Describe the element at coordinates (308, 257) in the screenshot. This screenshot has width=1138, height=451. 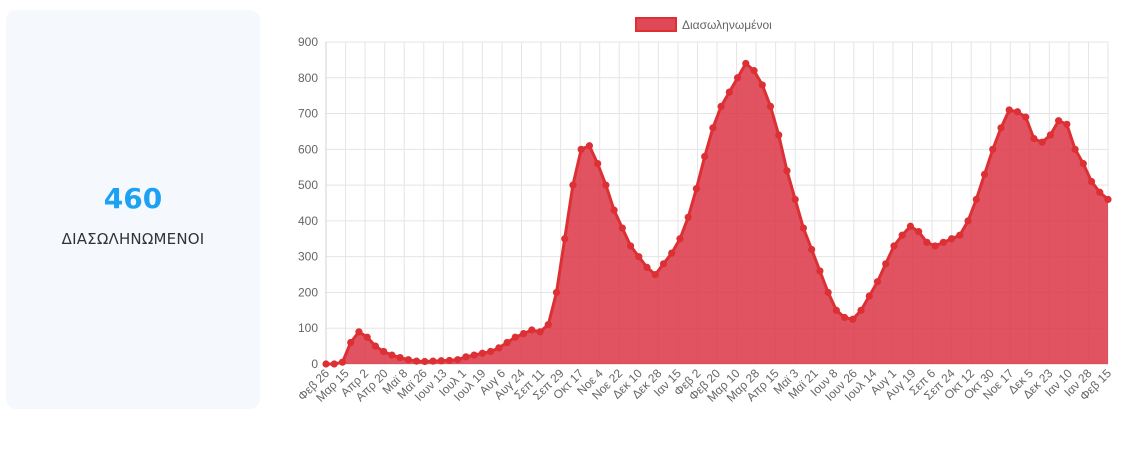
I see `y-tick-label: 300` at that location.